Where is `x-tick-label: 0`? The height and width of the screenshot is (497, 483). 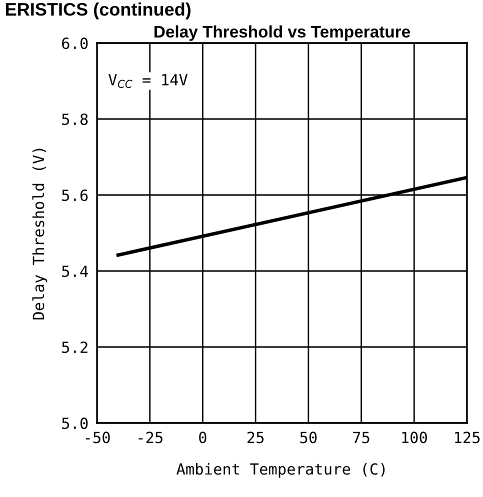
x-tick-label: 0 is located at coordinates (202, 438).